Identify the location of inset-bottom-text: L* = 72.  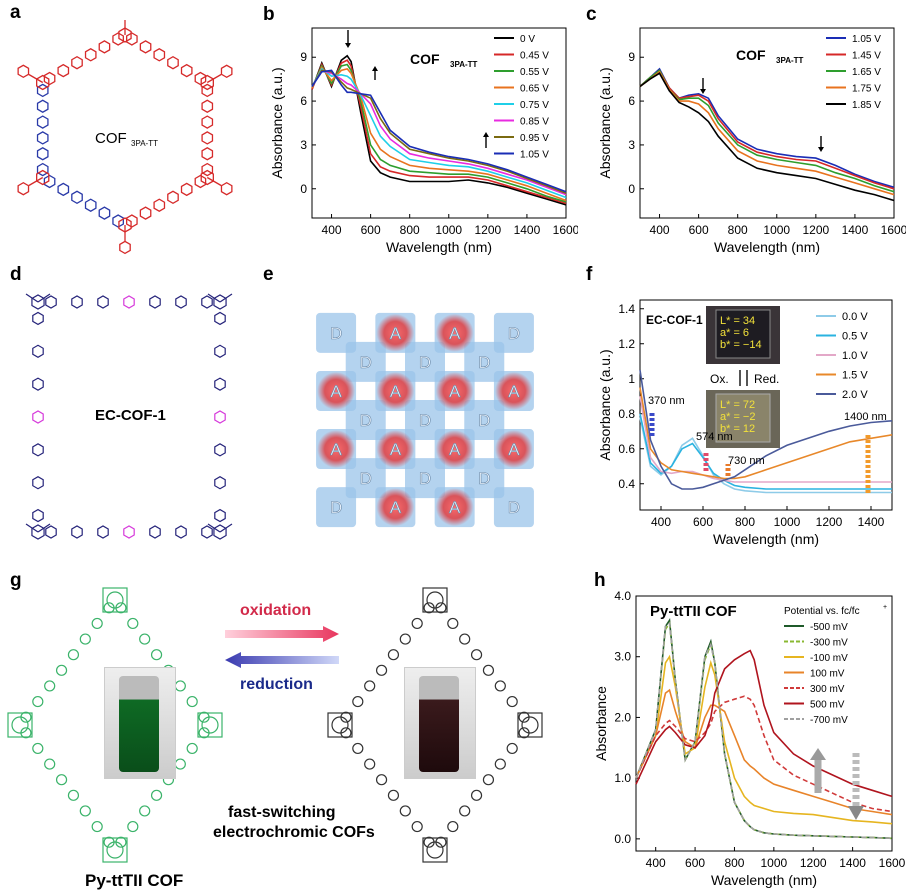
(737, 405).